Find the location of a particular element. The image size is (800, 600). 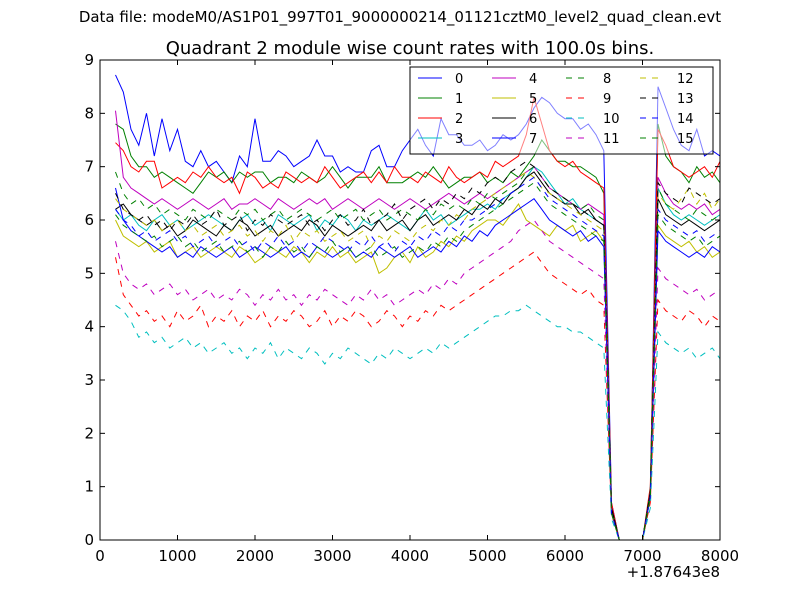

legend-label-0: 0 is located at coordinates (459, 79).